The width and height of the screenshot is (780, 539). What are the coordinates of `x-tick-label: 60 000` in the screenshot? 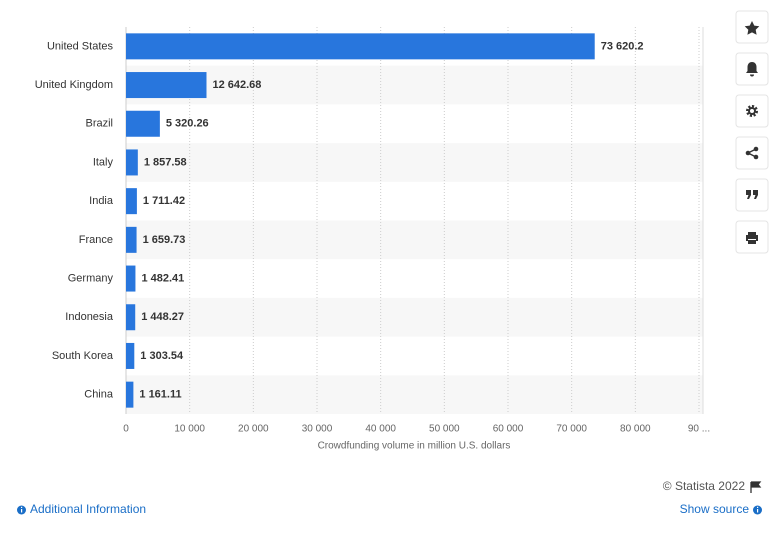 It's located at (508, 429).